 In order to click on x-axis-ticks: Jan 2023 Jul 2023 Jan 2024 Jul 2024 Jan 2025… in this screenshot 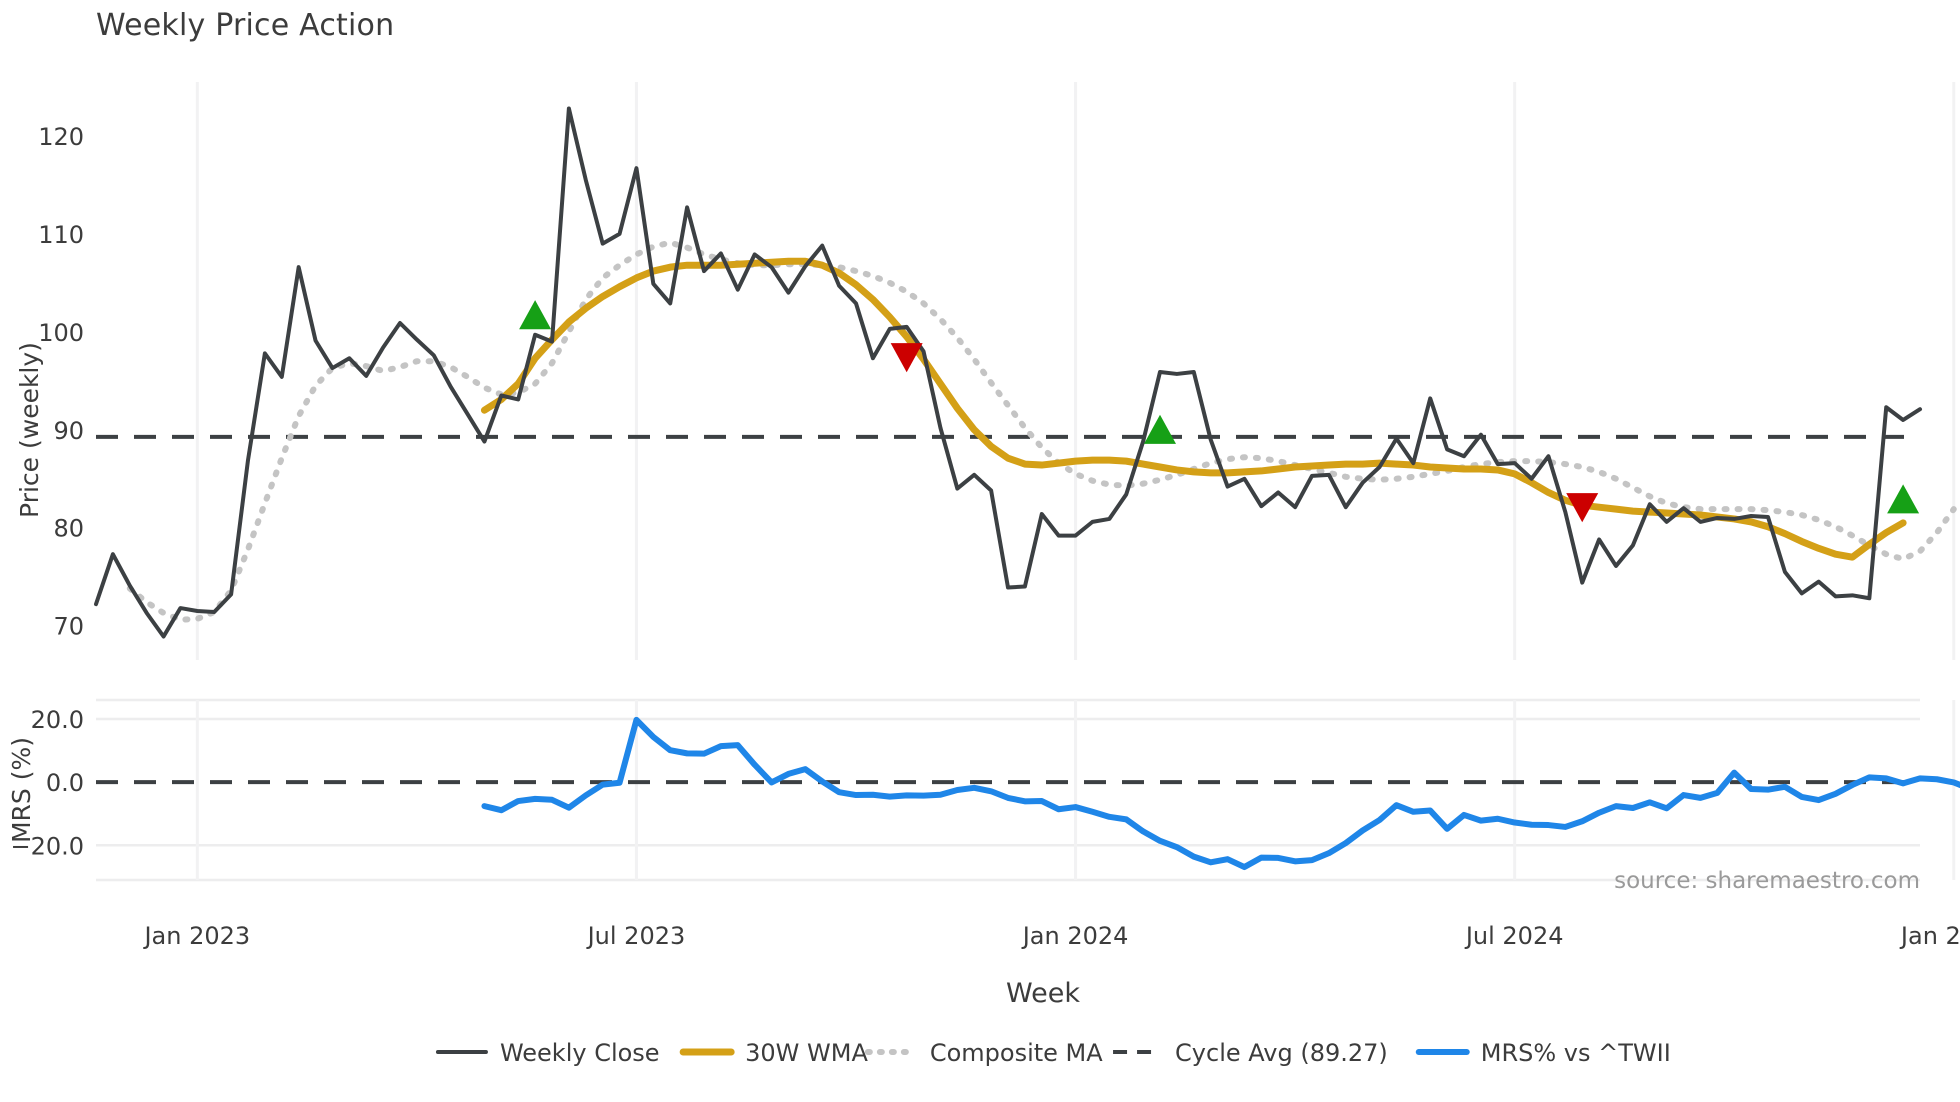, I will do `click(1051, 936)`.